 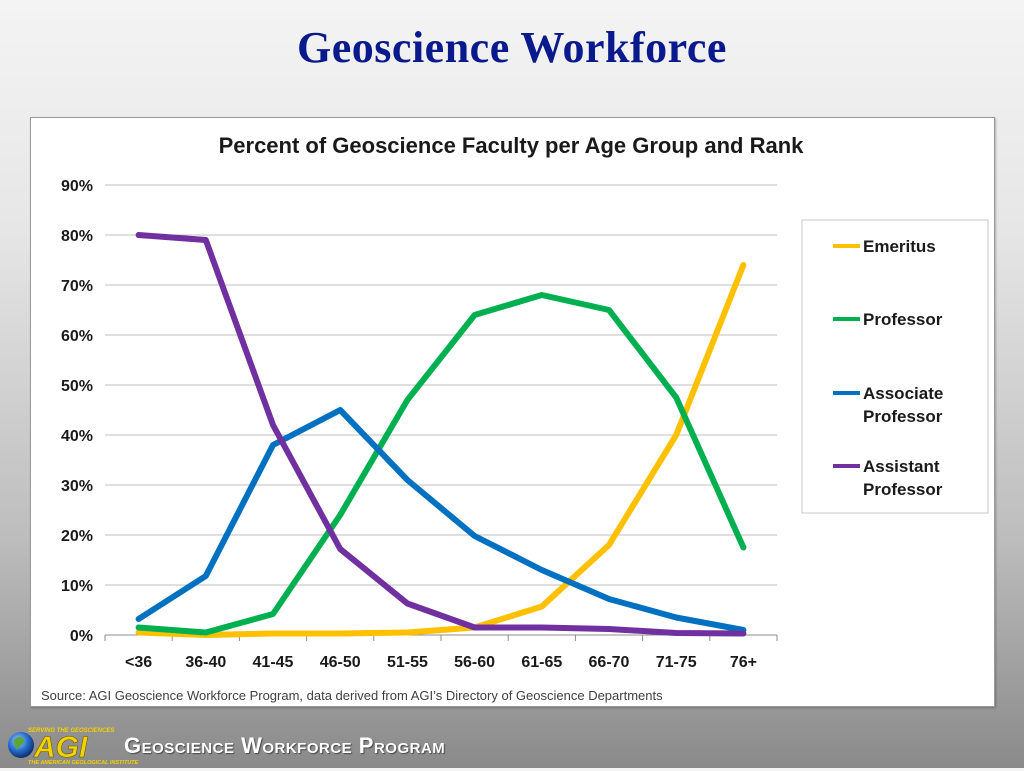 I want to click on logo-subtitle: THE AMERICAN GEOLOGICAL INSTITUTE, so click(x=83, y=763).